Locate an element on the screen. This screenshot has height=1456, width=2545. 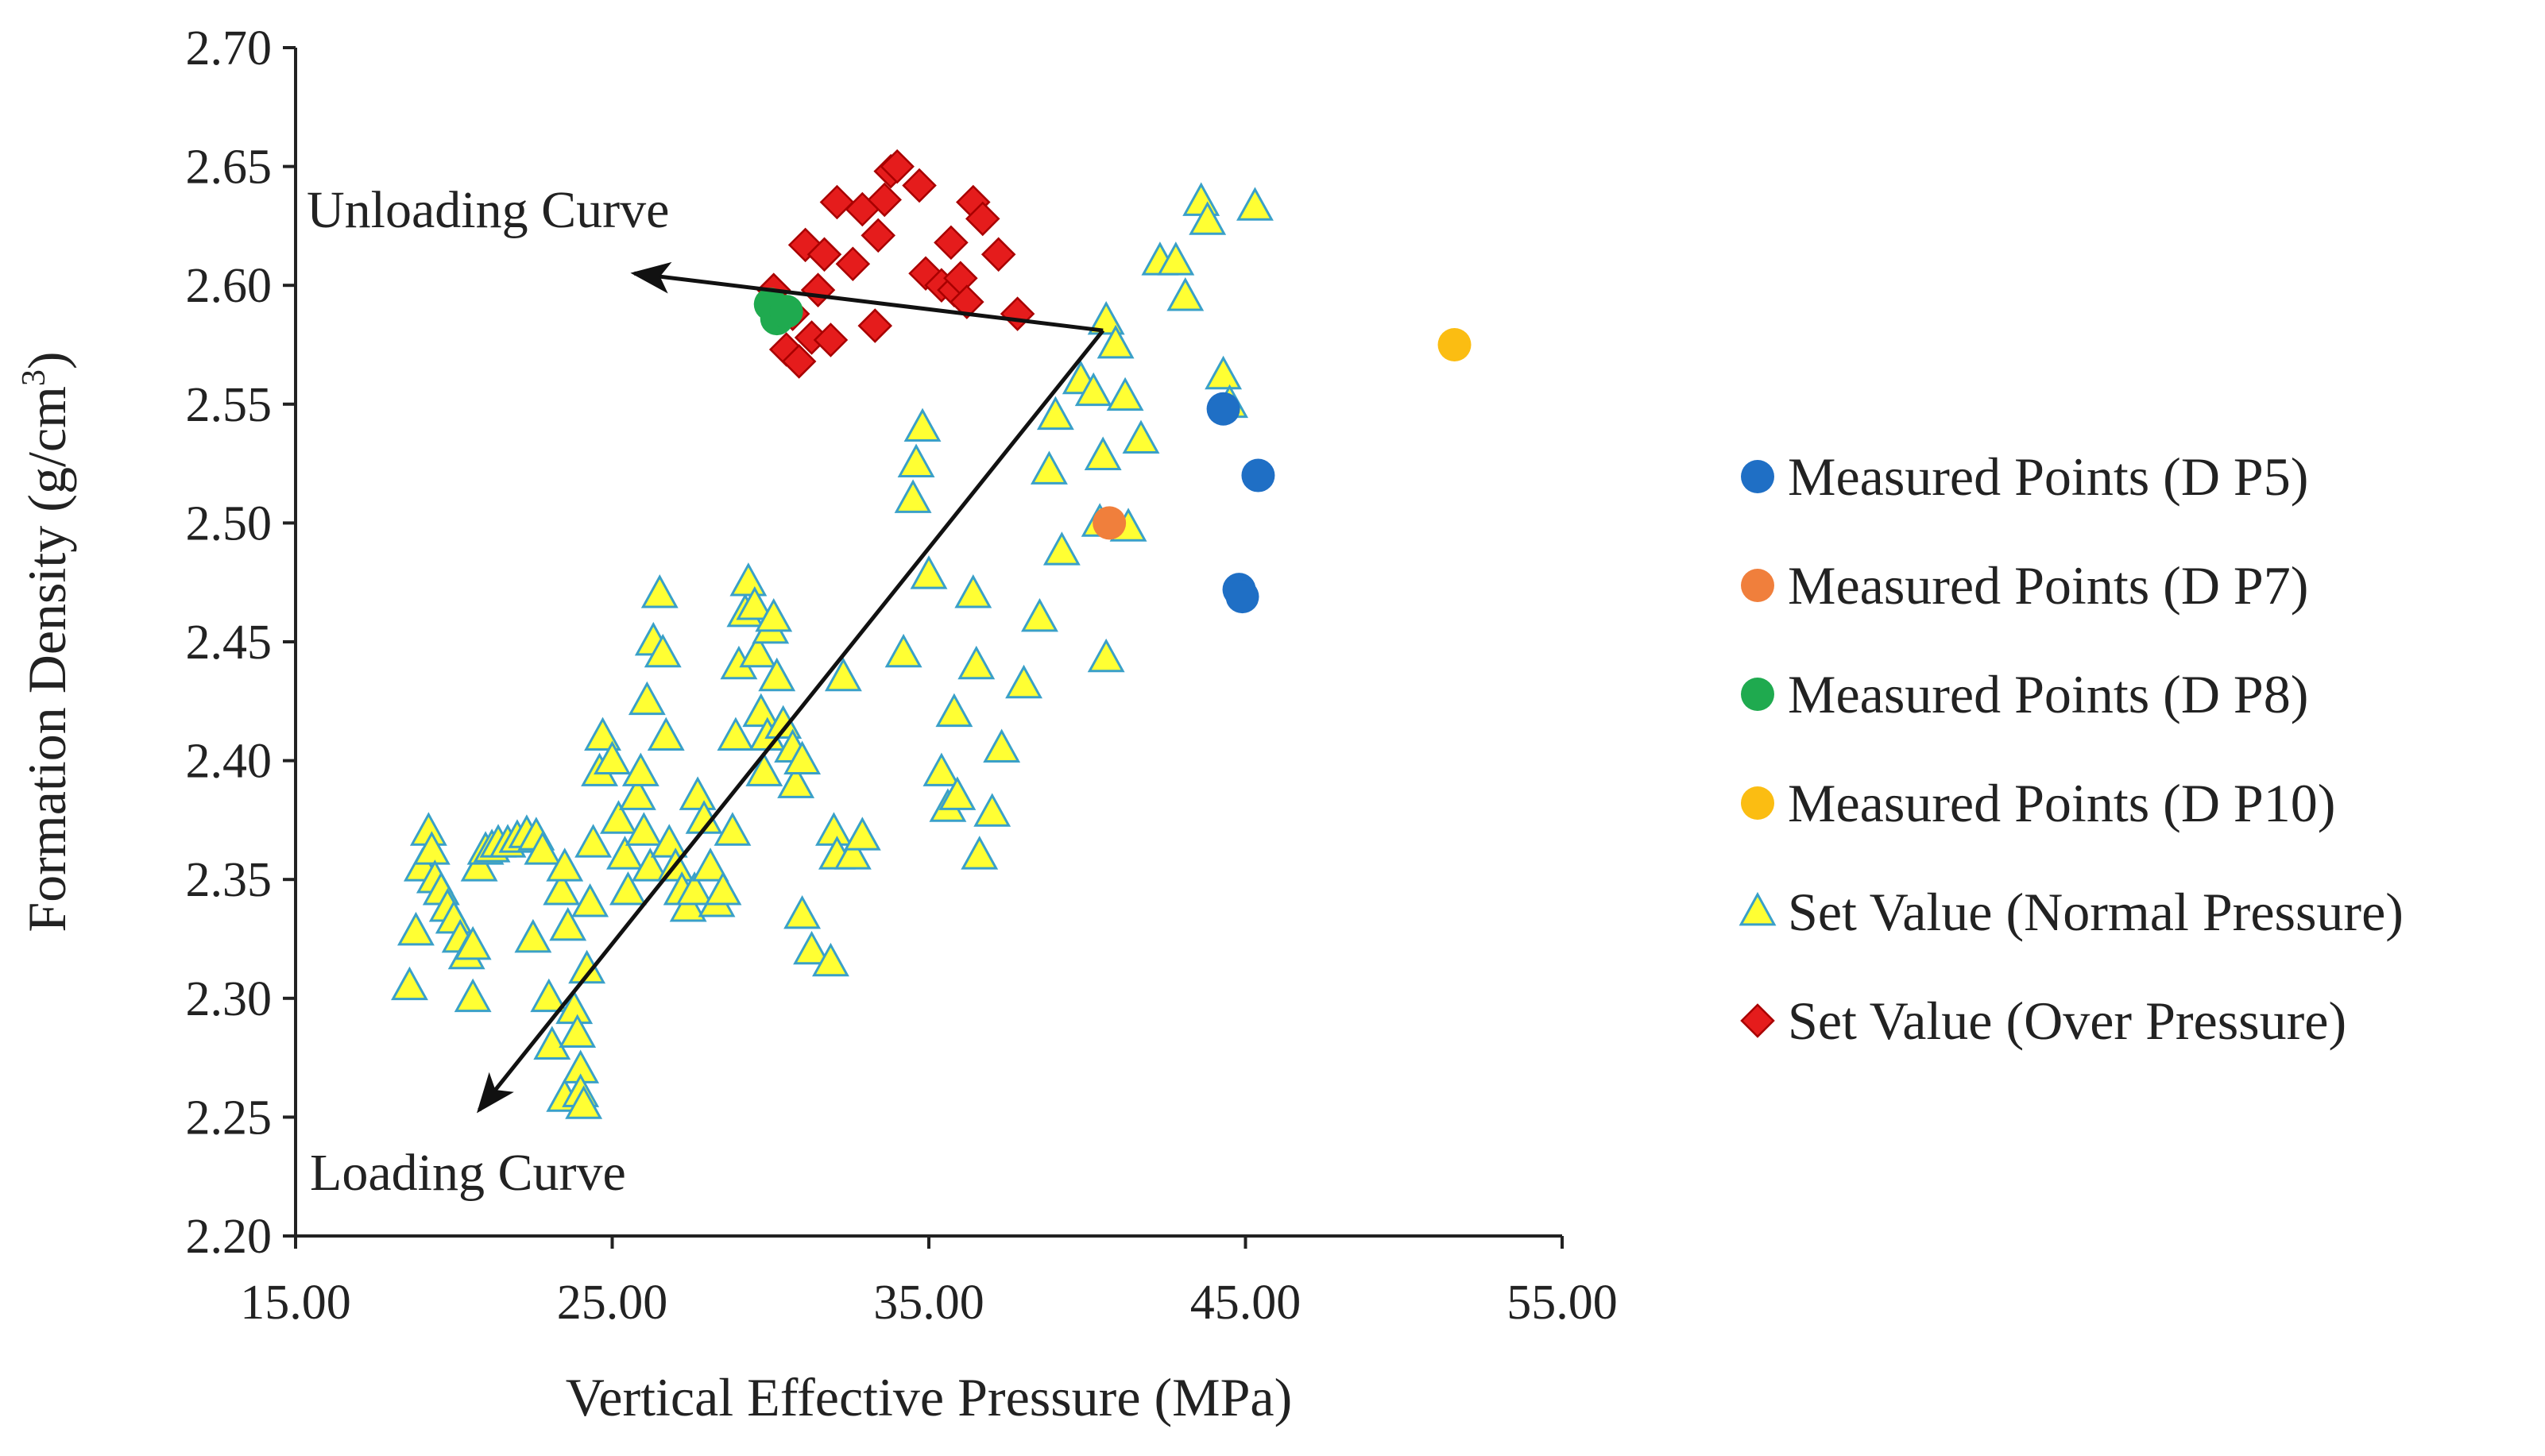
x-tick-label: 45.00 is located at coordinates (1246, 1303).